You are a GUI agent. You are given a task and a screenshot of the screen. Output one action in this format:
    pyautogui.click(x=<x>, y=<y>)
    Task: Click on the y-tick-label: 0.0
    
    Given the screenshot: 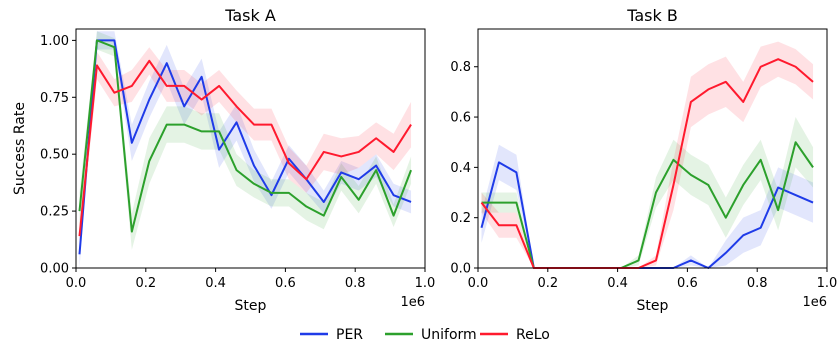 What is the action you would take?
    pyautogui.click(x=460, y=269)
    